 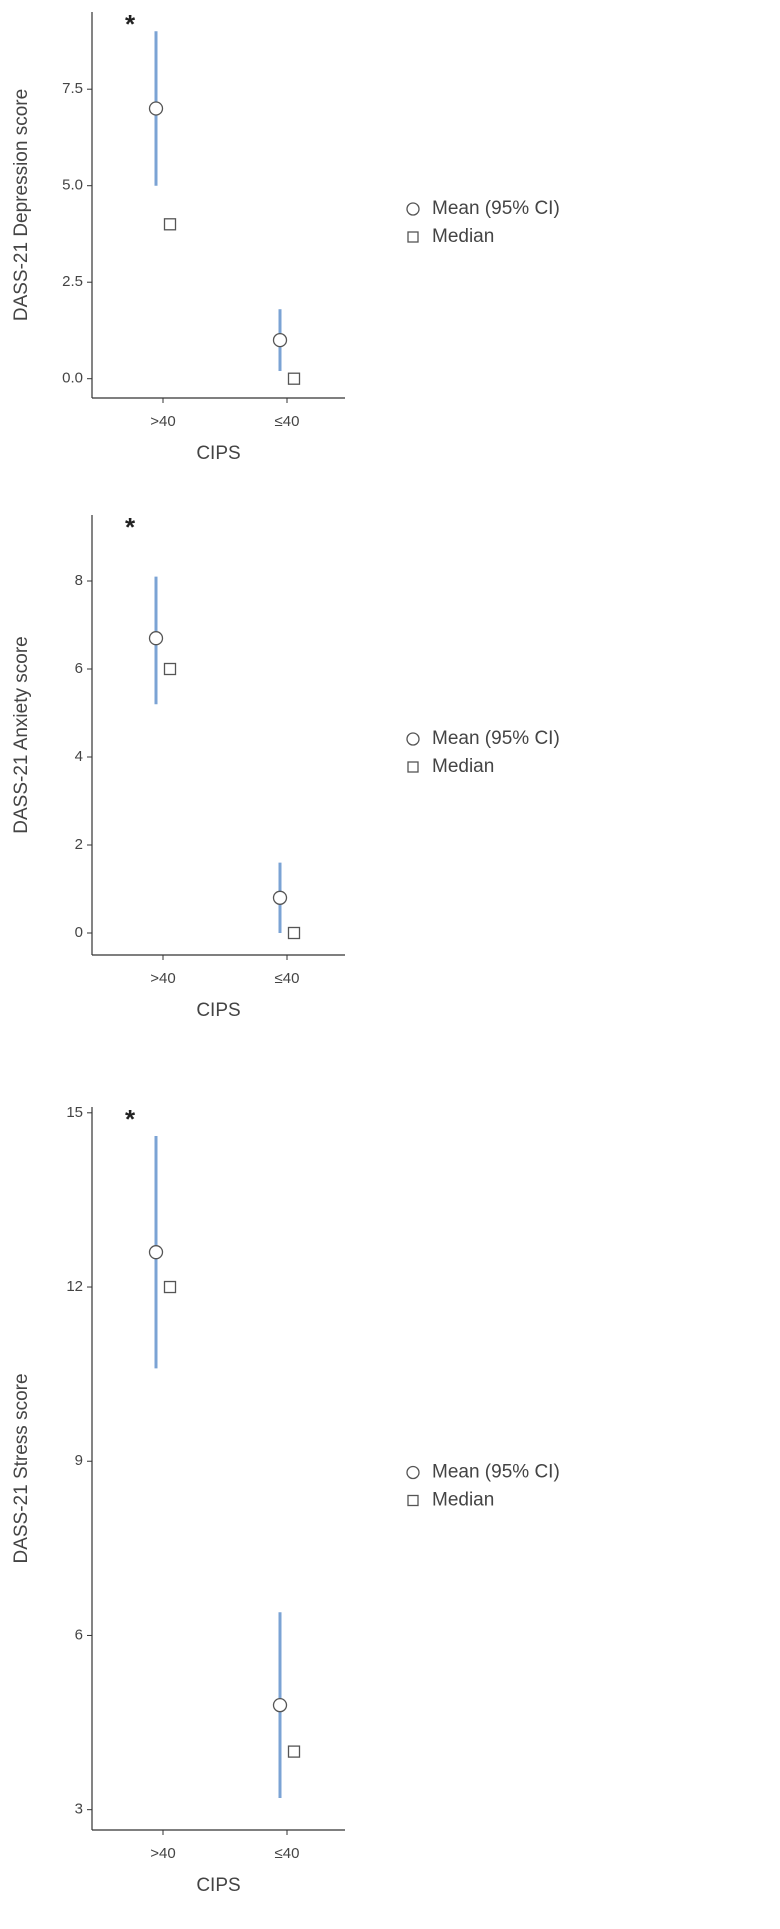 What do you see at coordinates (79, 1809) in the screenshot?
I see `y-tick-label: 3` at bounding box center [79, 1809].